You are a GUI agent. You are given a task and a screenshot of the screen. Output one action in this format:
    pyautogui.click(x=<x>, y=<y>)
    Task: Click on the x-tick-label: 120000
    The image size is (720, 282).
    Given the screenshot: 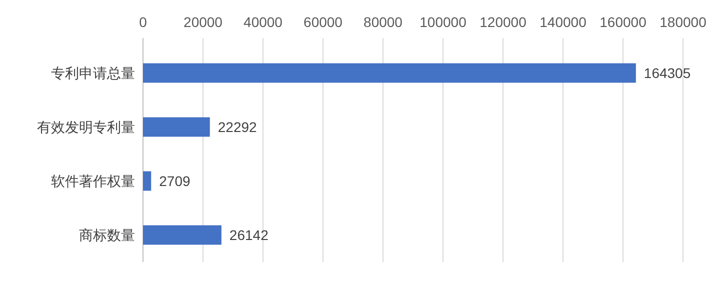 What is the action you would take?
    pyautogui.click(x=503, y=22)
    